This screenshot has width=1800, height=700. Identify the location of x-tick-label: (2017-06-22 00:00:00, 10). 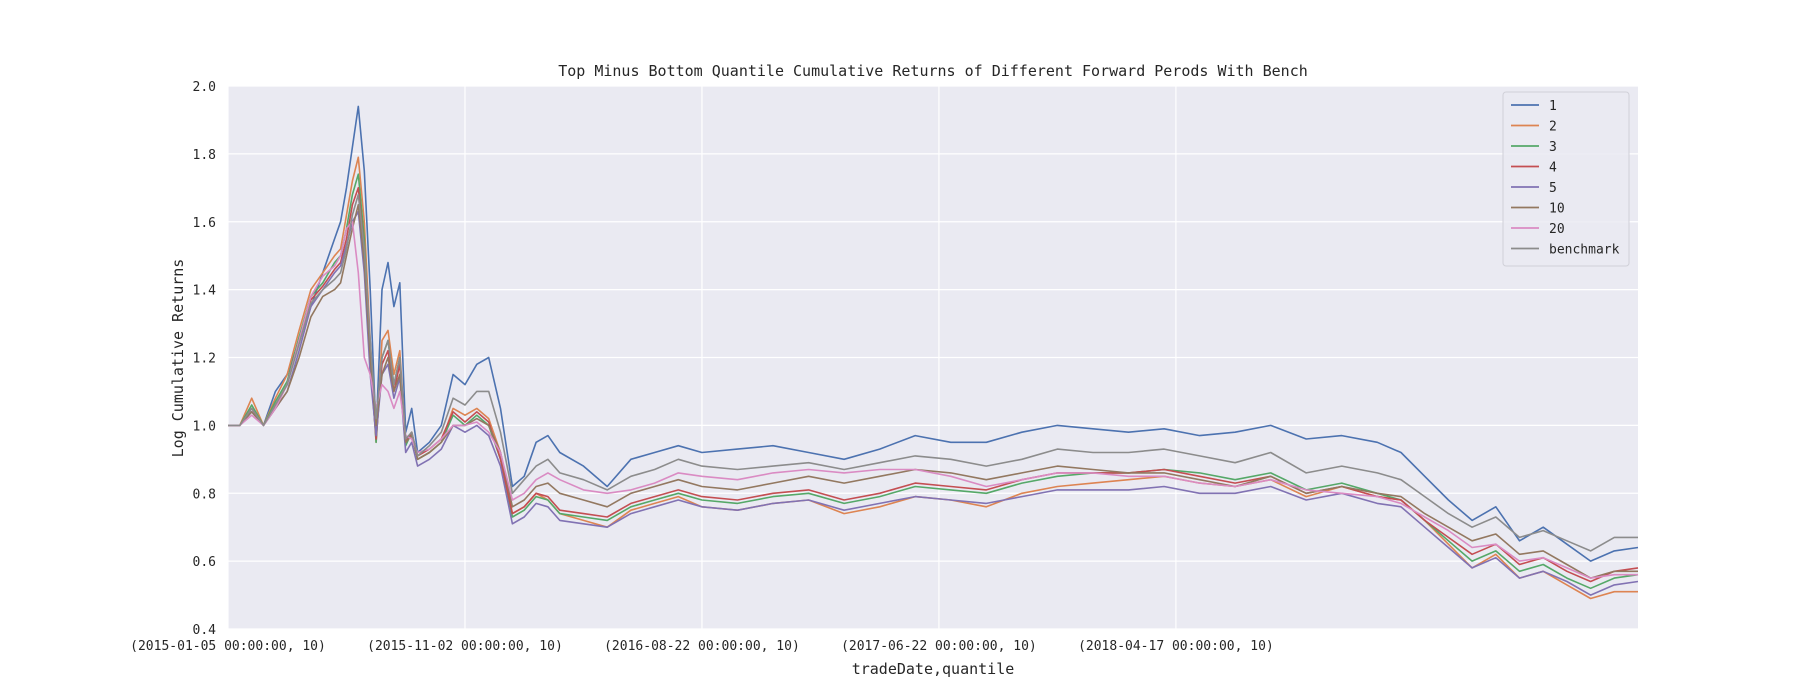
(939, 646).